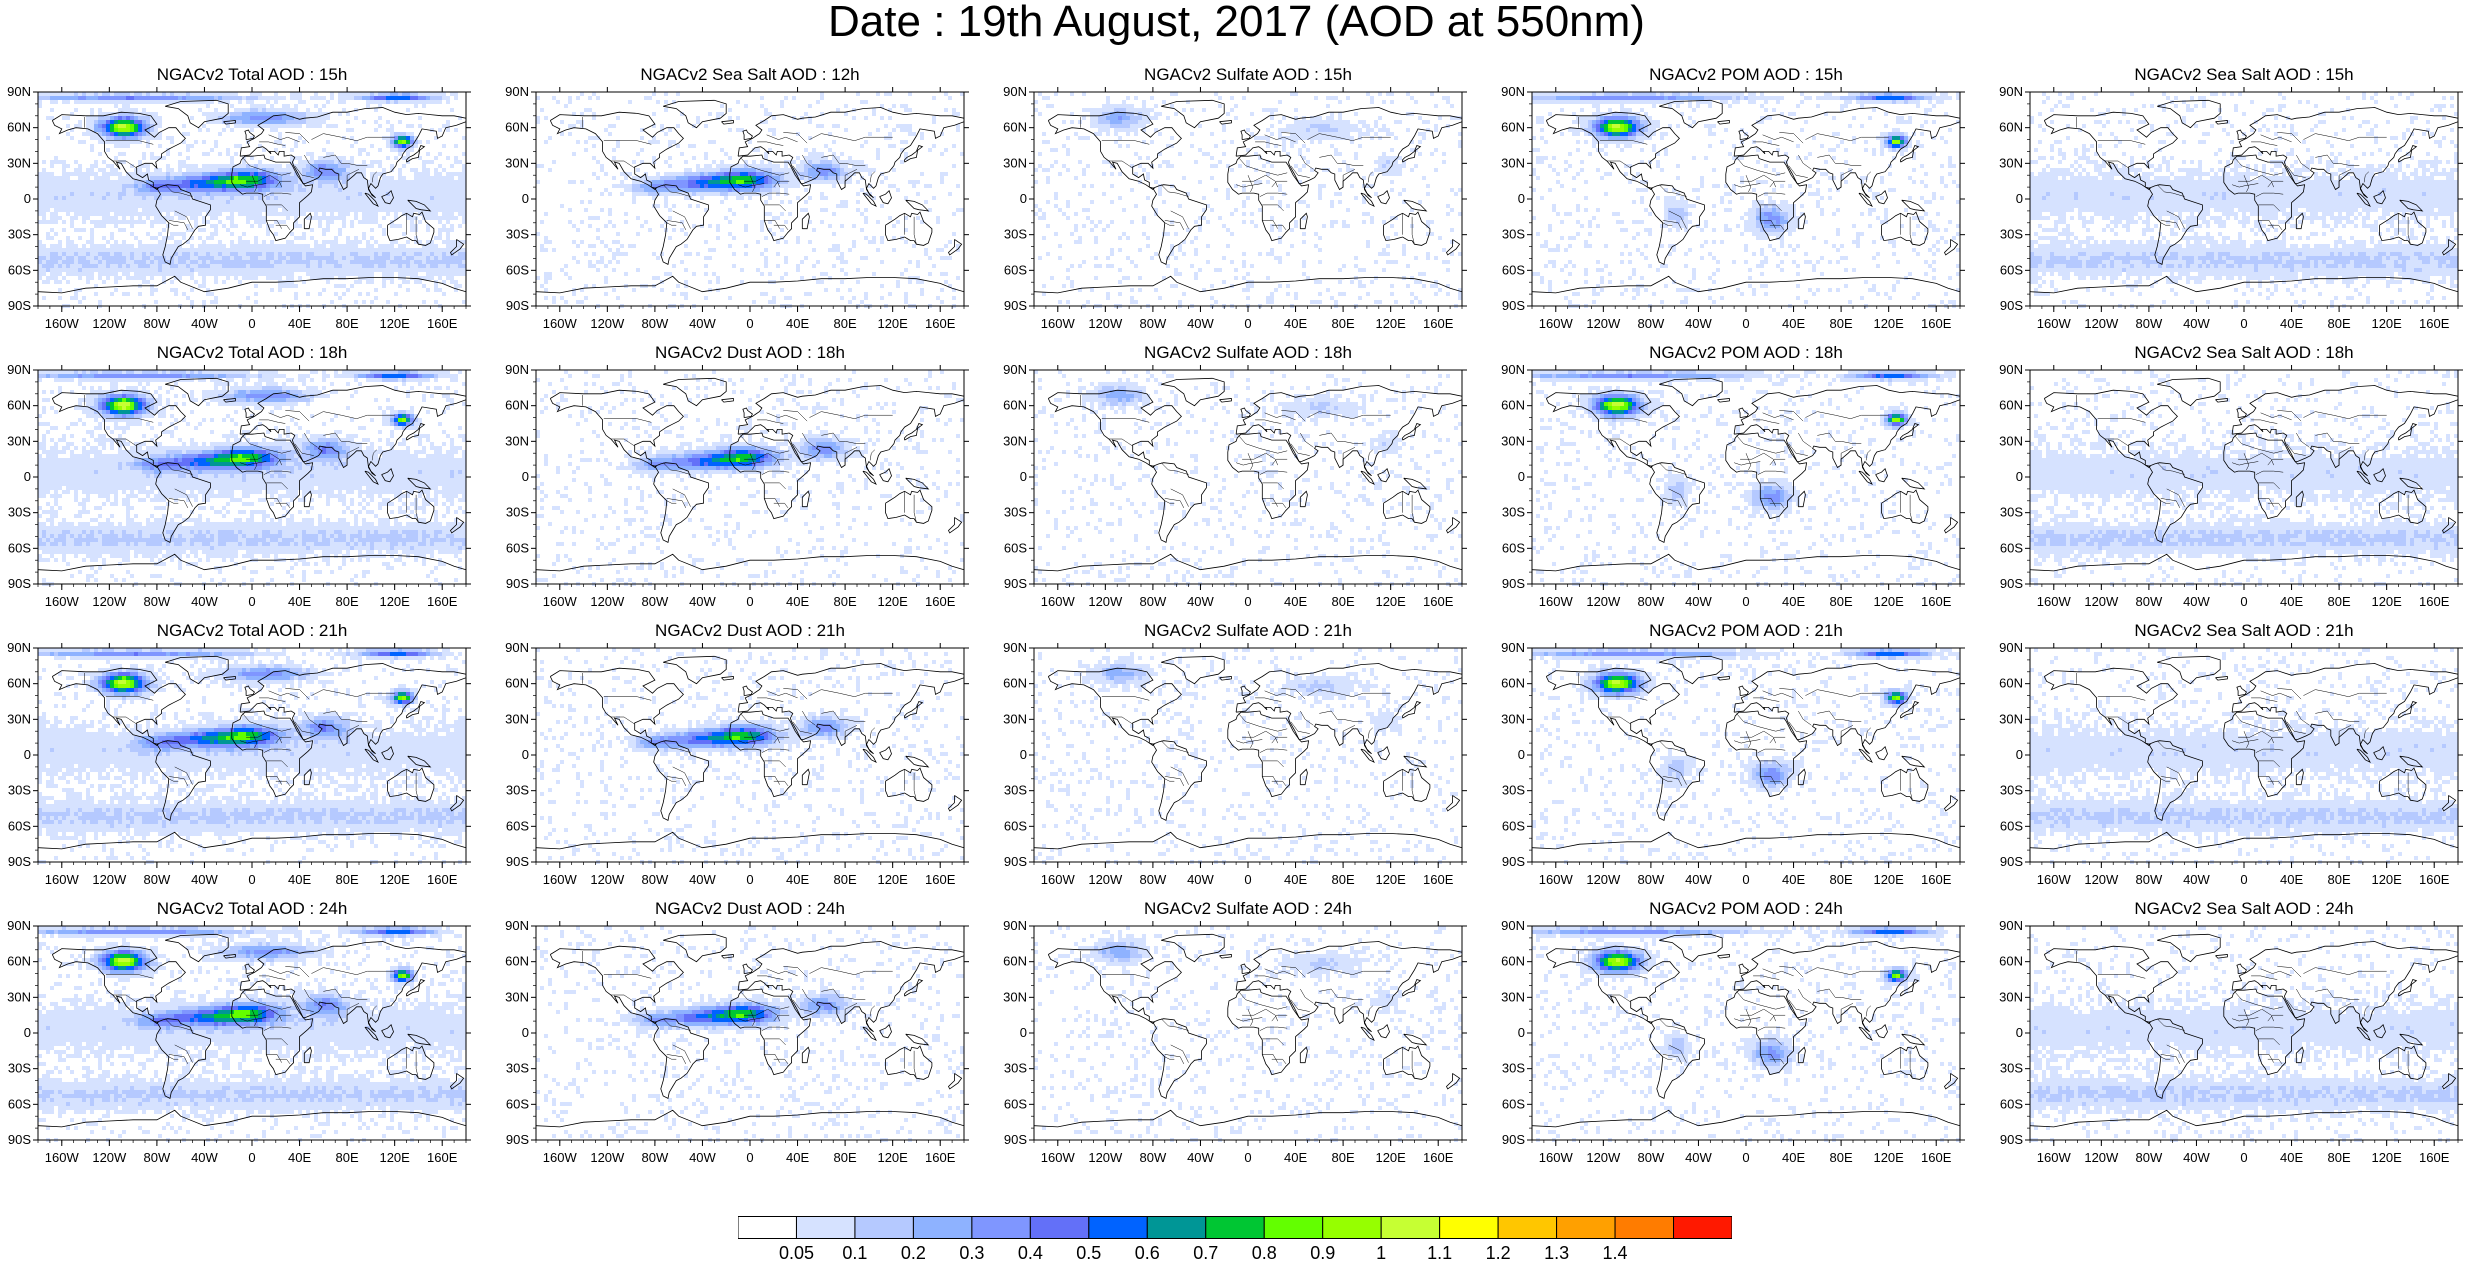 The image size is (2473, 1264). What do you see at coordinates (1381, 1253) in the screenshot?
I see `colorbar-label: 1` at bounding box center [1381, 1253].